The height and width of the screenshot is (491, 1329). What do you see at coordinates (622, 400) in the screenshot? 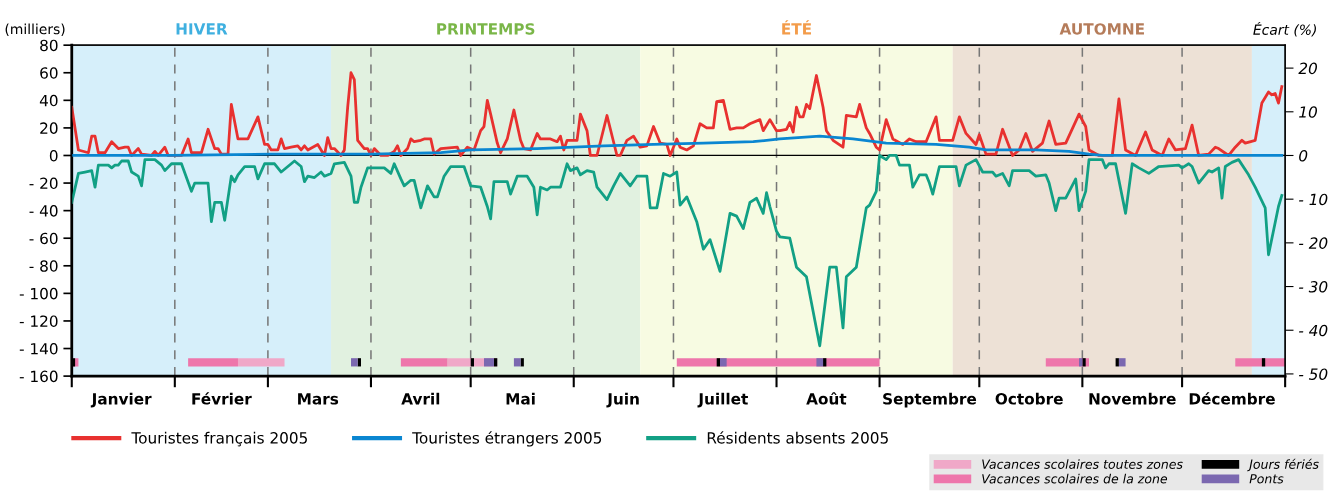
I see `x-tick-label: Juin` at bounding box center [622, 400].